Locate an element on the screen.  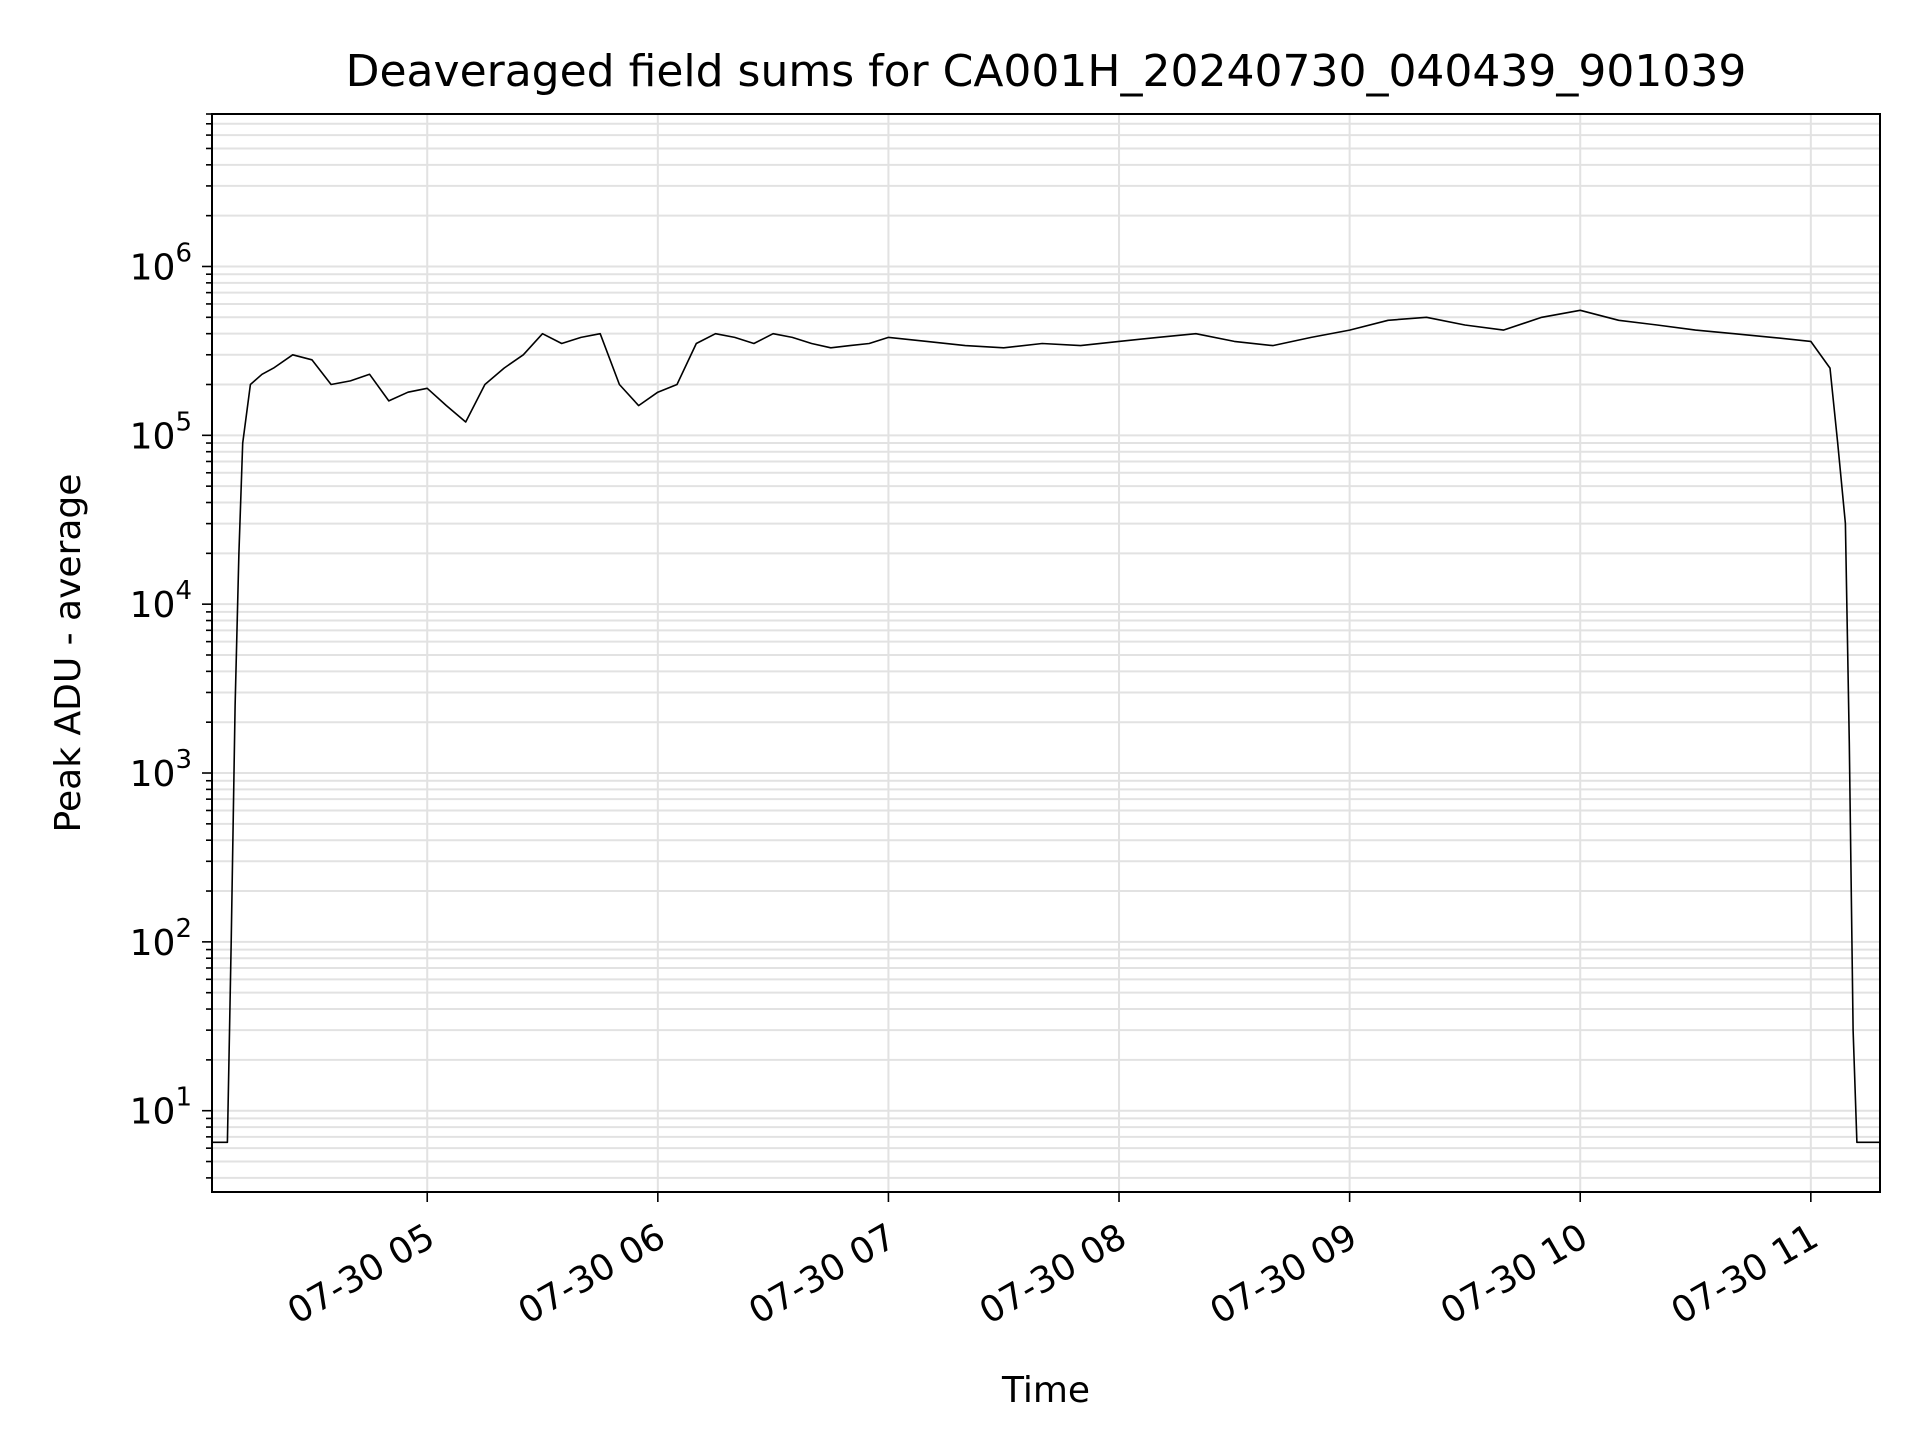
y-axis-label: Peak ADU - average is located at coordinates (68, 653).